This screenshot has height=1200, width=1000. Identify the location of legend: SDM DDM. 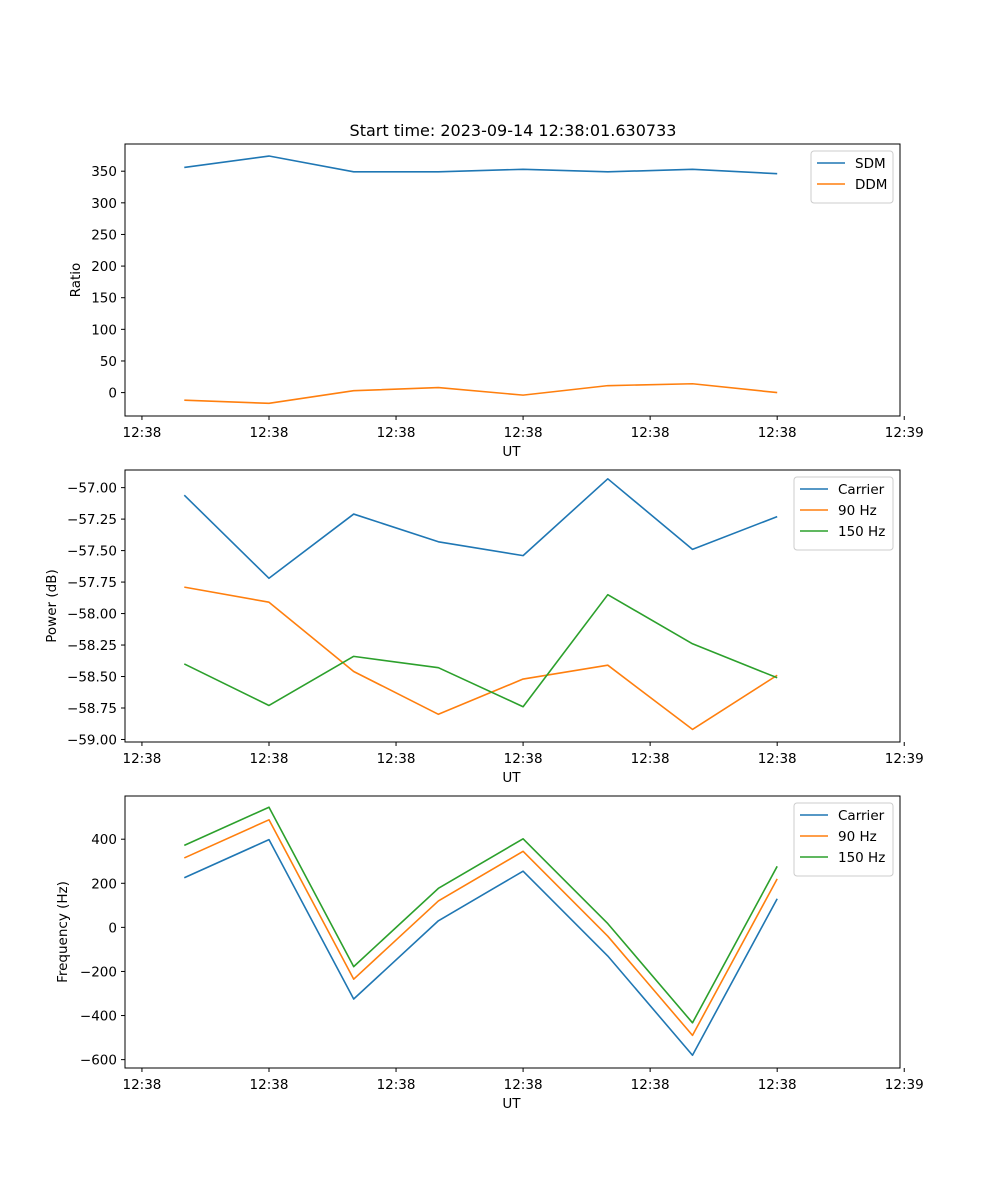
(852, 177).